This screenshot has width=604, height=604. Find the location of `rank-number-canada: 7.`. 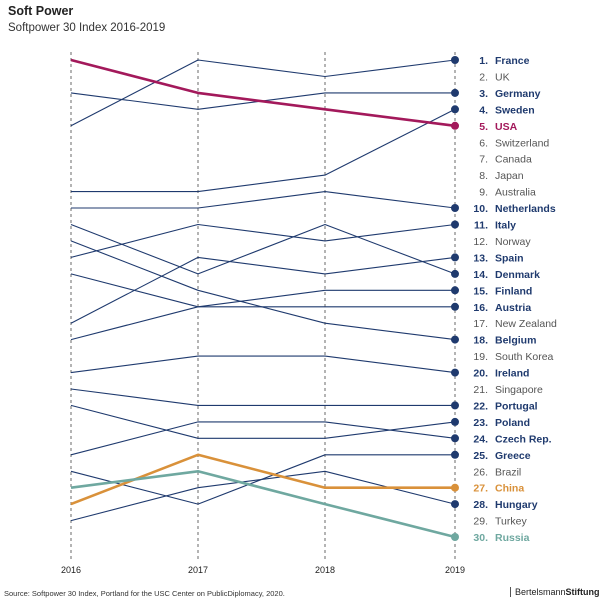

rank-number-canada: 7. is located at coordinates (483, 160).